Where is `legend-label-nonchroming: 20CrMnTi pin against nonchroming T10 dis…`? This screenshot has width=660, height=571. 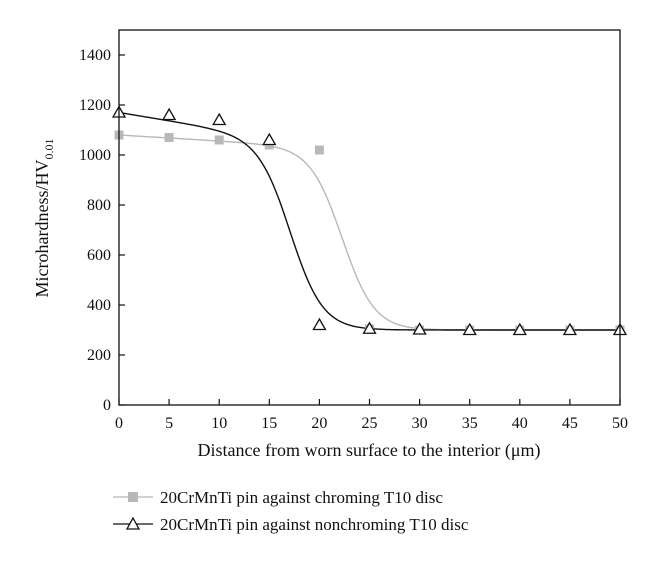 legend-label-nonchroming: 20CrMnTi pin against nonchroming T10 dis… is located at coordinates (314, 524).